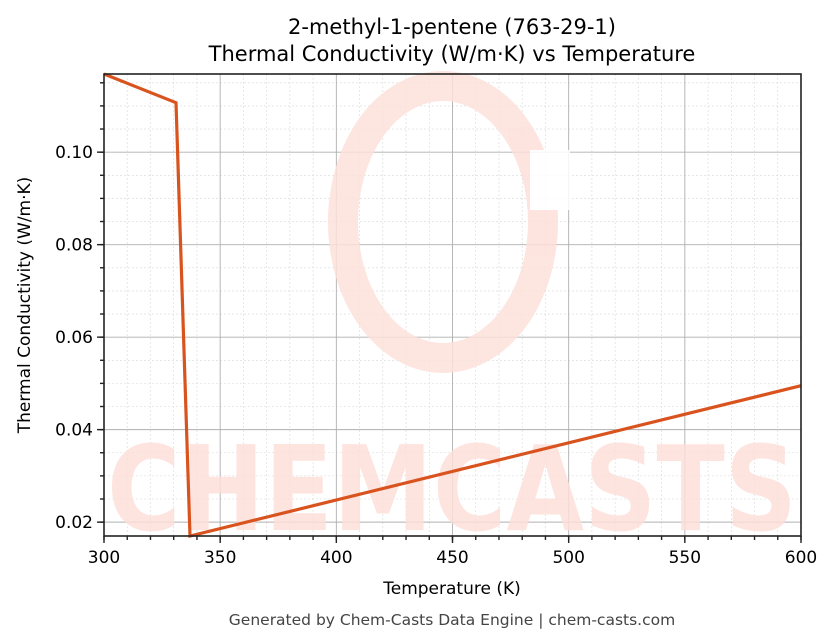 The height and width of the screenshot is (644, 836). What do you see at coordinates (452, 27) in the screenshot?
I see `chart-title: 2-methyl-1-pentene (763-29-1)` at bounding box center [452, 27].